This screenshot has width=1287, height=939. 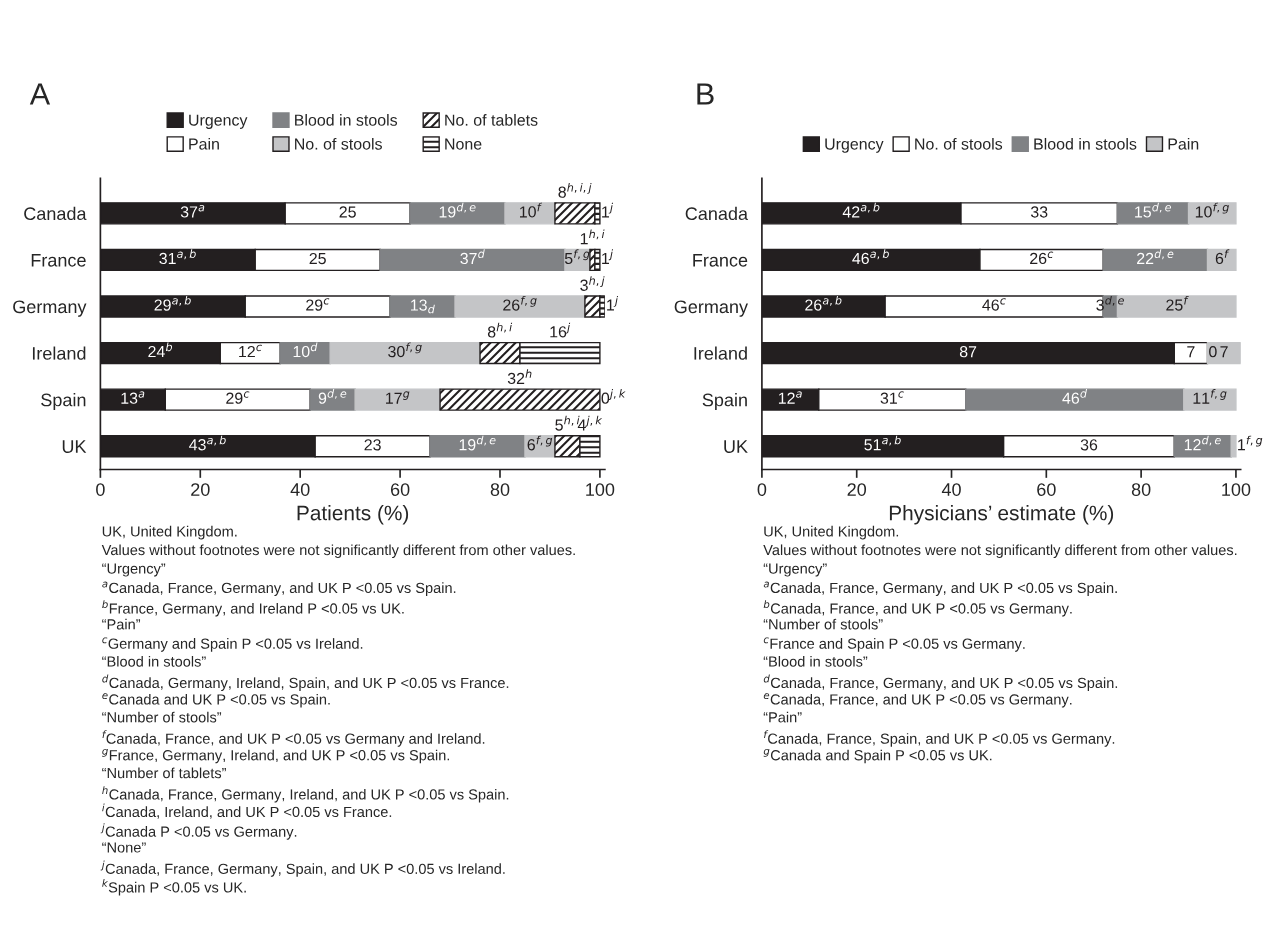 I want to click on text: $^{i}$Canada, Ireland, and UK P <0.05 vs France., so click(x=247, y=811).